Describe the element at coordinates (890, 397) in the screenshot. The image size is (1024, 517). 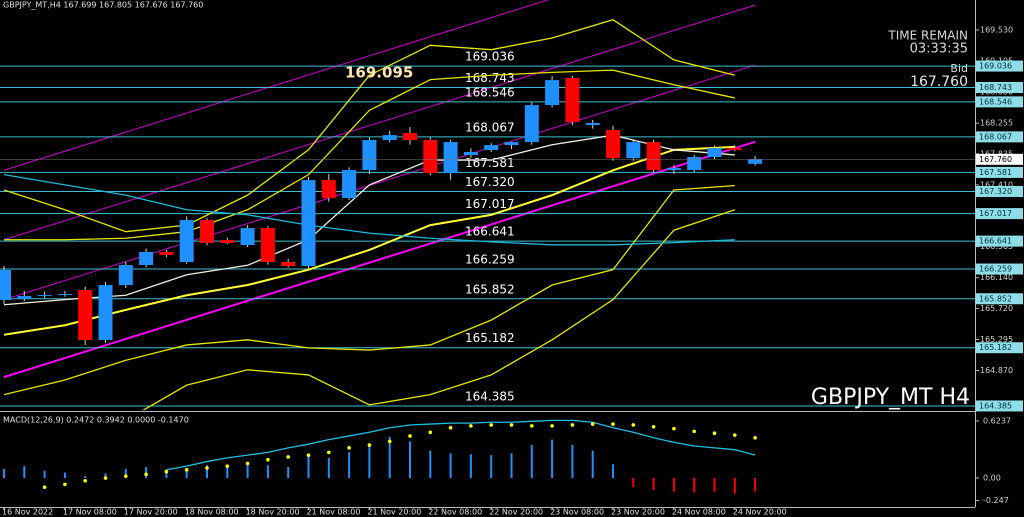
I see `watermark: GBPJPY_MT H4` at that location.